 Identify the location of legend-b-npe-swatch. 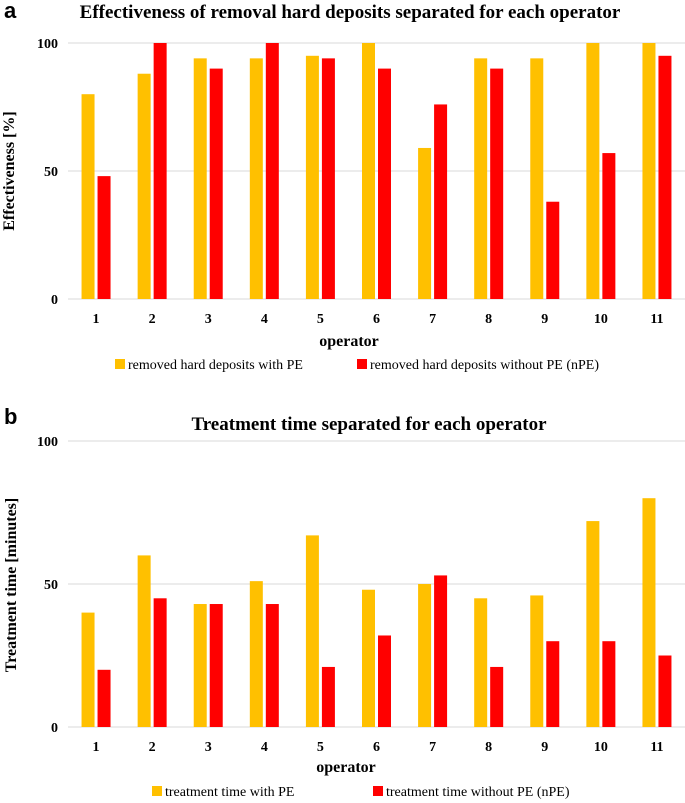
(378, 791).